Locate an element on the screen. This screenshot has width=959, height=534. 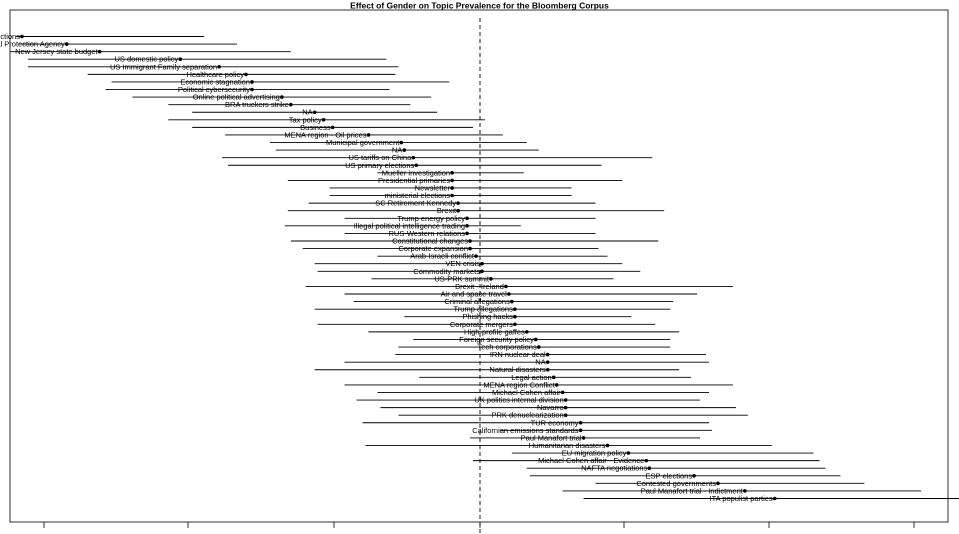
topic-label: VEN crisis is located at coordinates (462, 263).